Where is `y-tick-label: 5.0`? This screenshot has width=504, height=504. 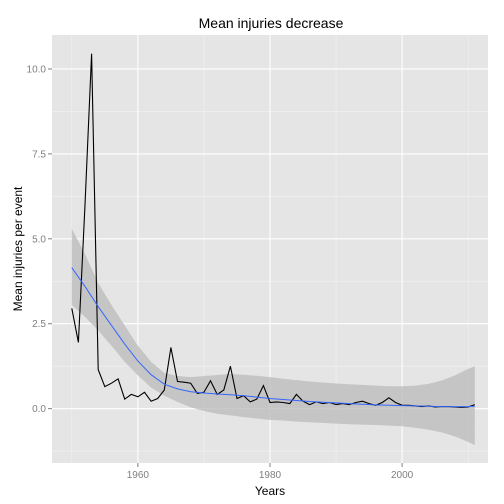
y-tick-label: 5.0 is located at coordinates (39, 239).